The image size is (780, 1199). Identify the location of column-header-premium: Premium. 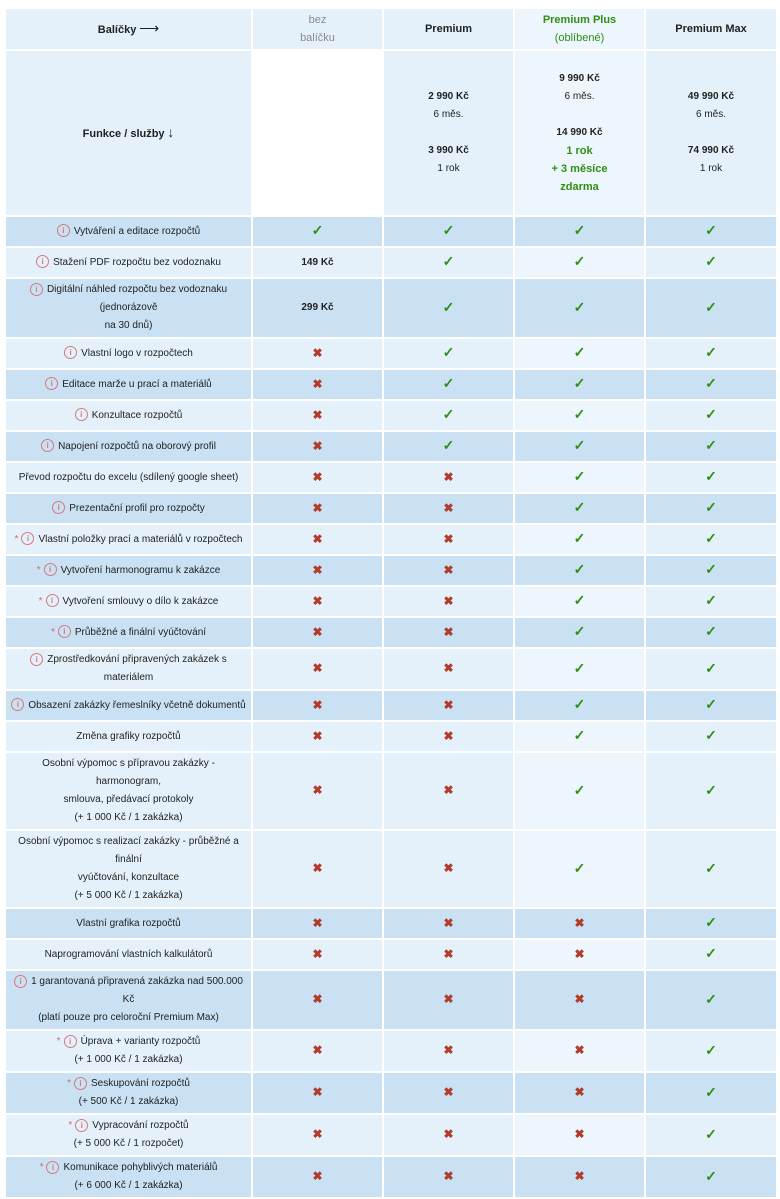
(448, 29).